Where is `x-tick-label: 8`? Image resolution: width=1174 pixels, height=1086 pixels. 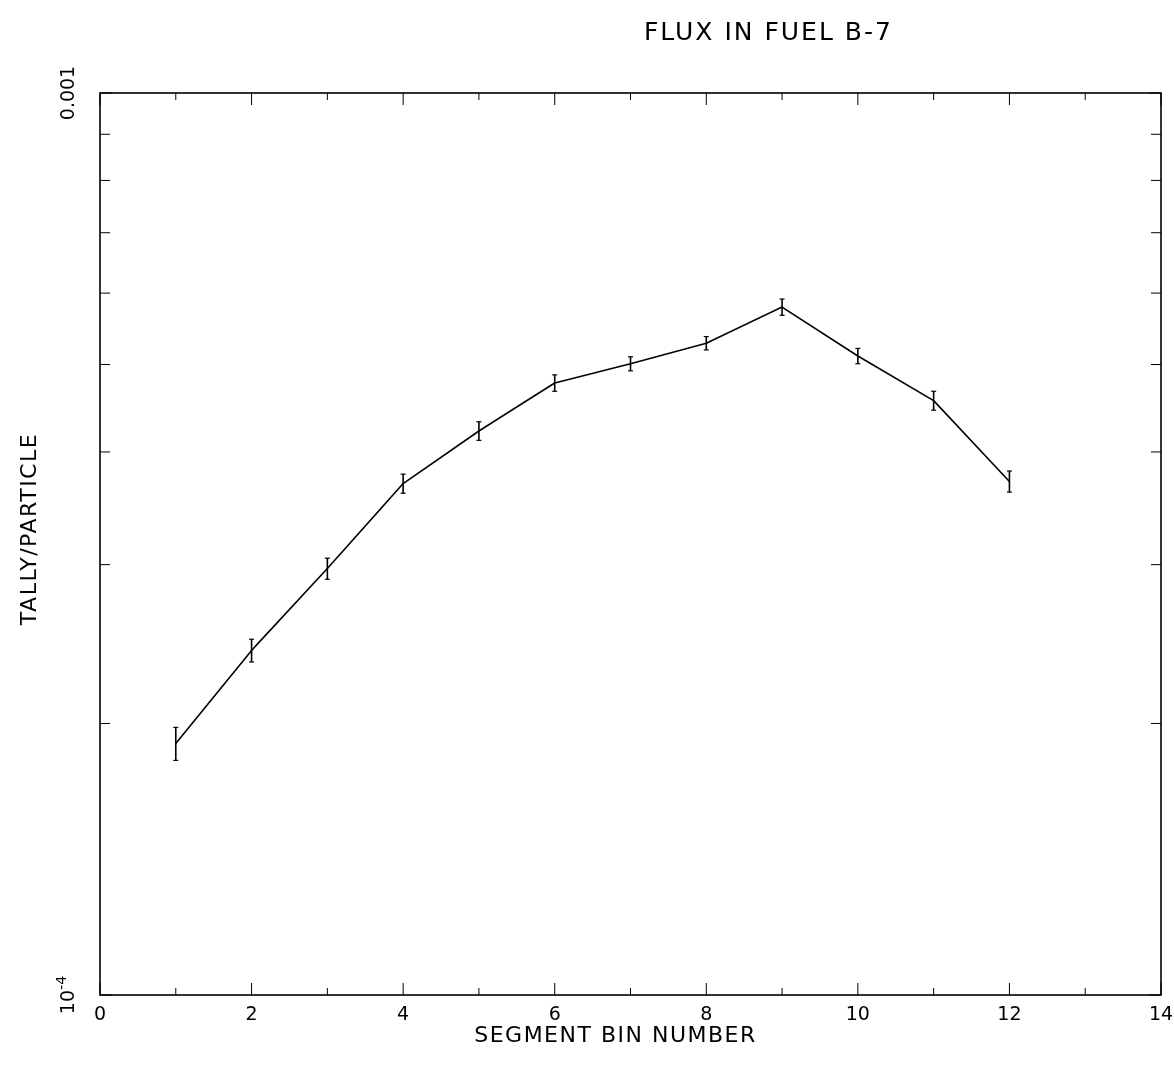 x-tick-label: 8 is located at coordinates (706, 1013).